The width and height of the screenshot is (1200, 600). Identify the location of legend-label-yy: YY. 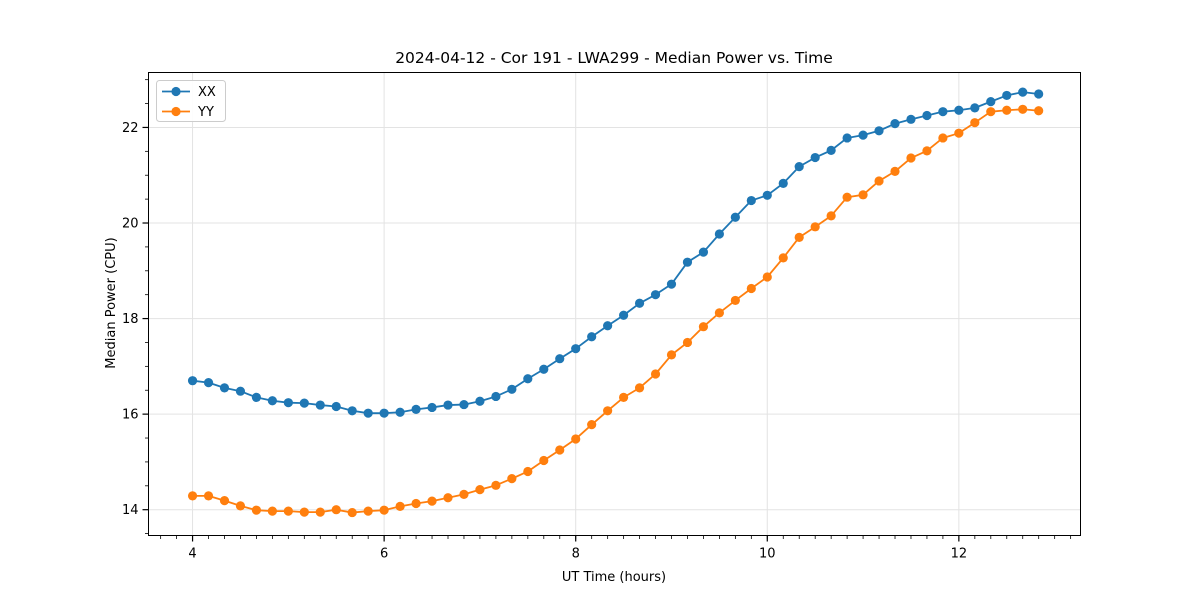
(205, 112).